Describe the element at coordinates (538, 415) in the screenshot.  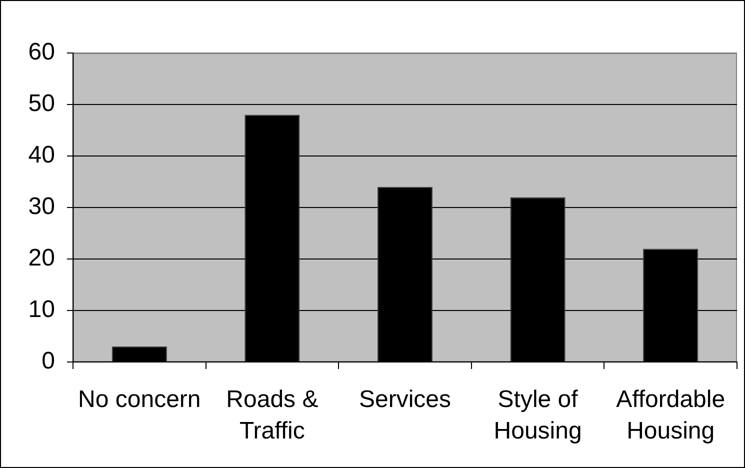
I see `x-tick-label: Style of Housing` at that location.